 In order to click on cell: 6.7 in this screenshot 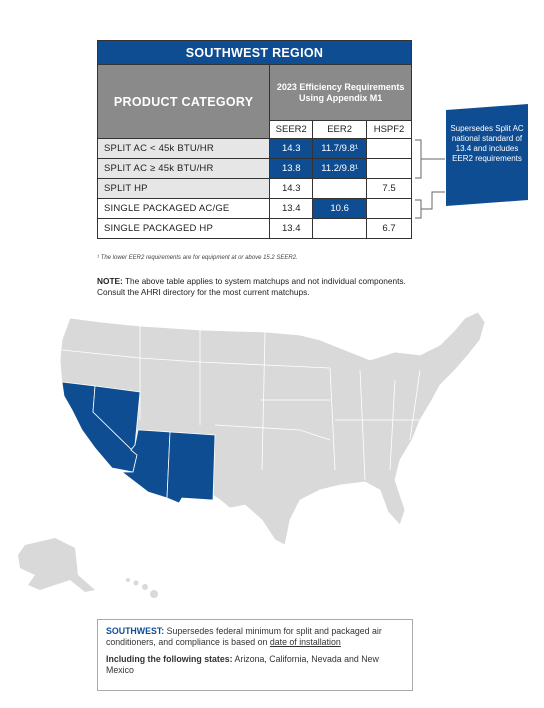, I will do `click(389, 228)`.